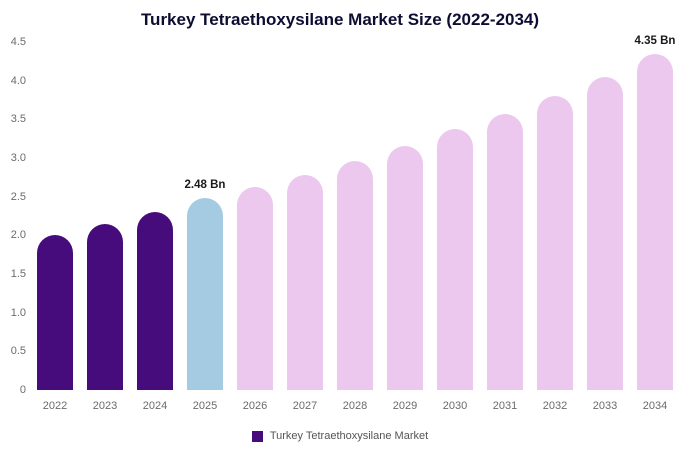 This screenshot has width=680, height=450. What do you see at coordinates (55, 312) in the screenshot?
I see `bar-2022` at bounding box center [55, 312].